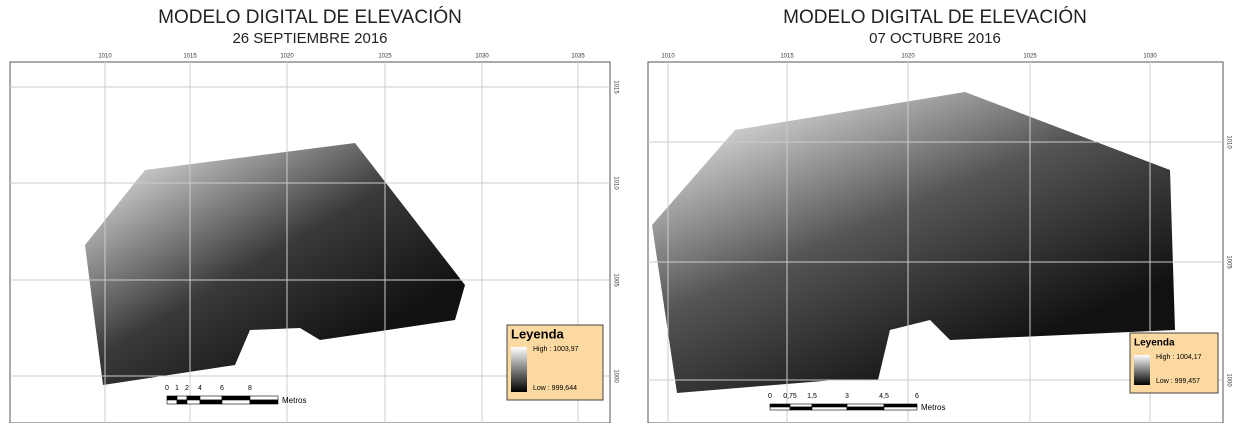 The width and height of the screenshot is (1241, 428). Describe the element at coordinates (884, 396) in the screenshot. I see `scale-label: 4,5` at that location.